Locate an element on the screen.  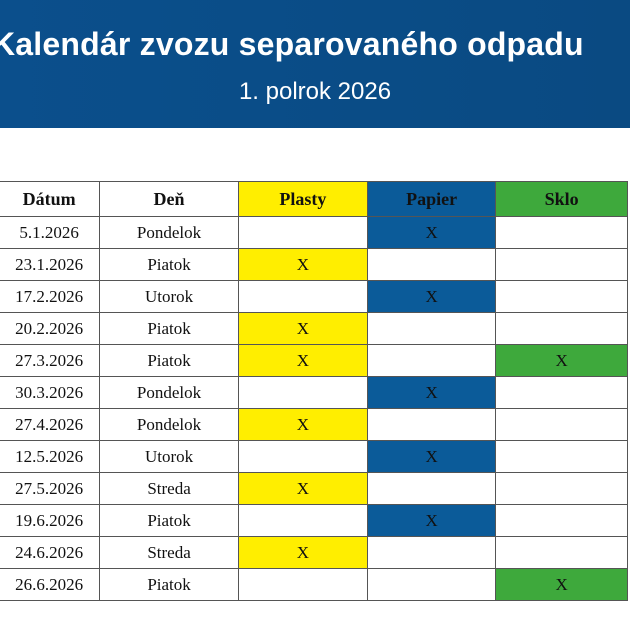
table-row: 5.1.2026 Pondelok X is located at coordinates (314, 232).